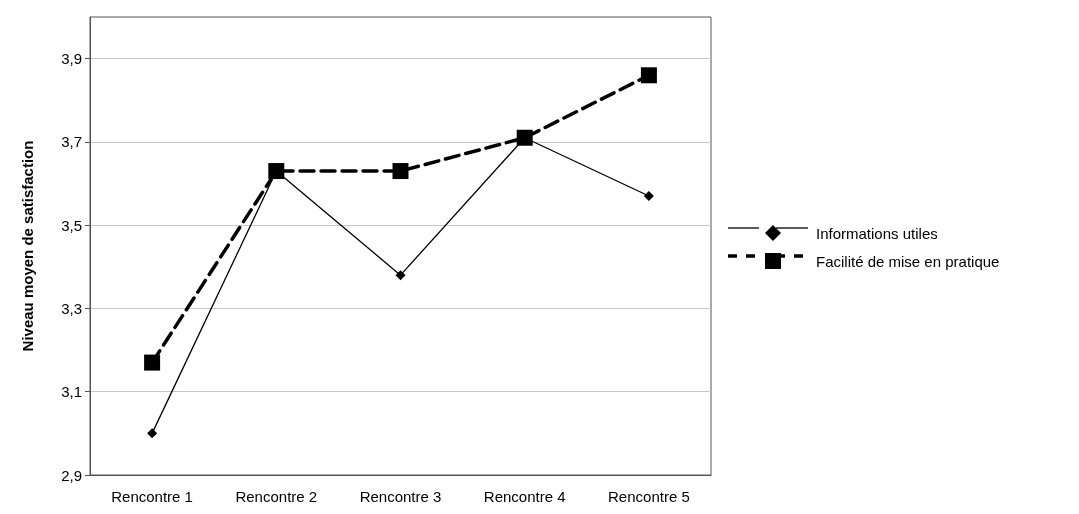  I want to click on y-tick-label: 3,9, so click(71, 59).